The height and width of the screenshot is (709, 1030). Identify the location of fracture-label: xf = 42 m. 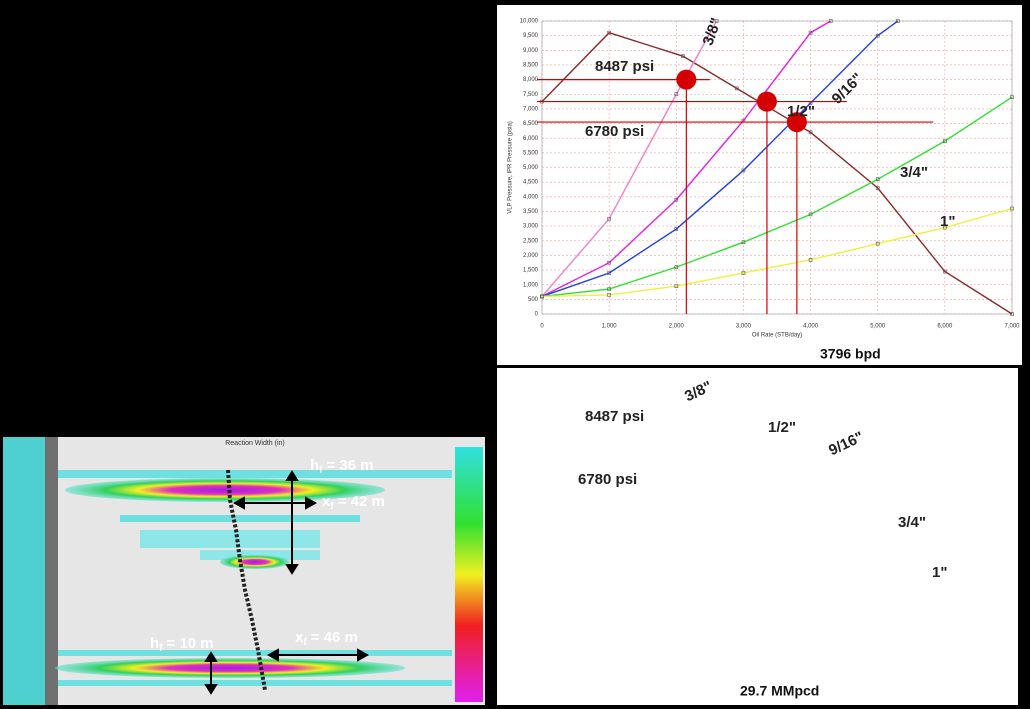
(353, 502).